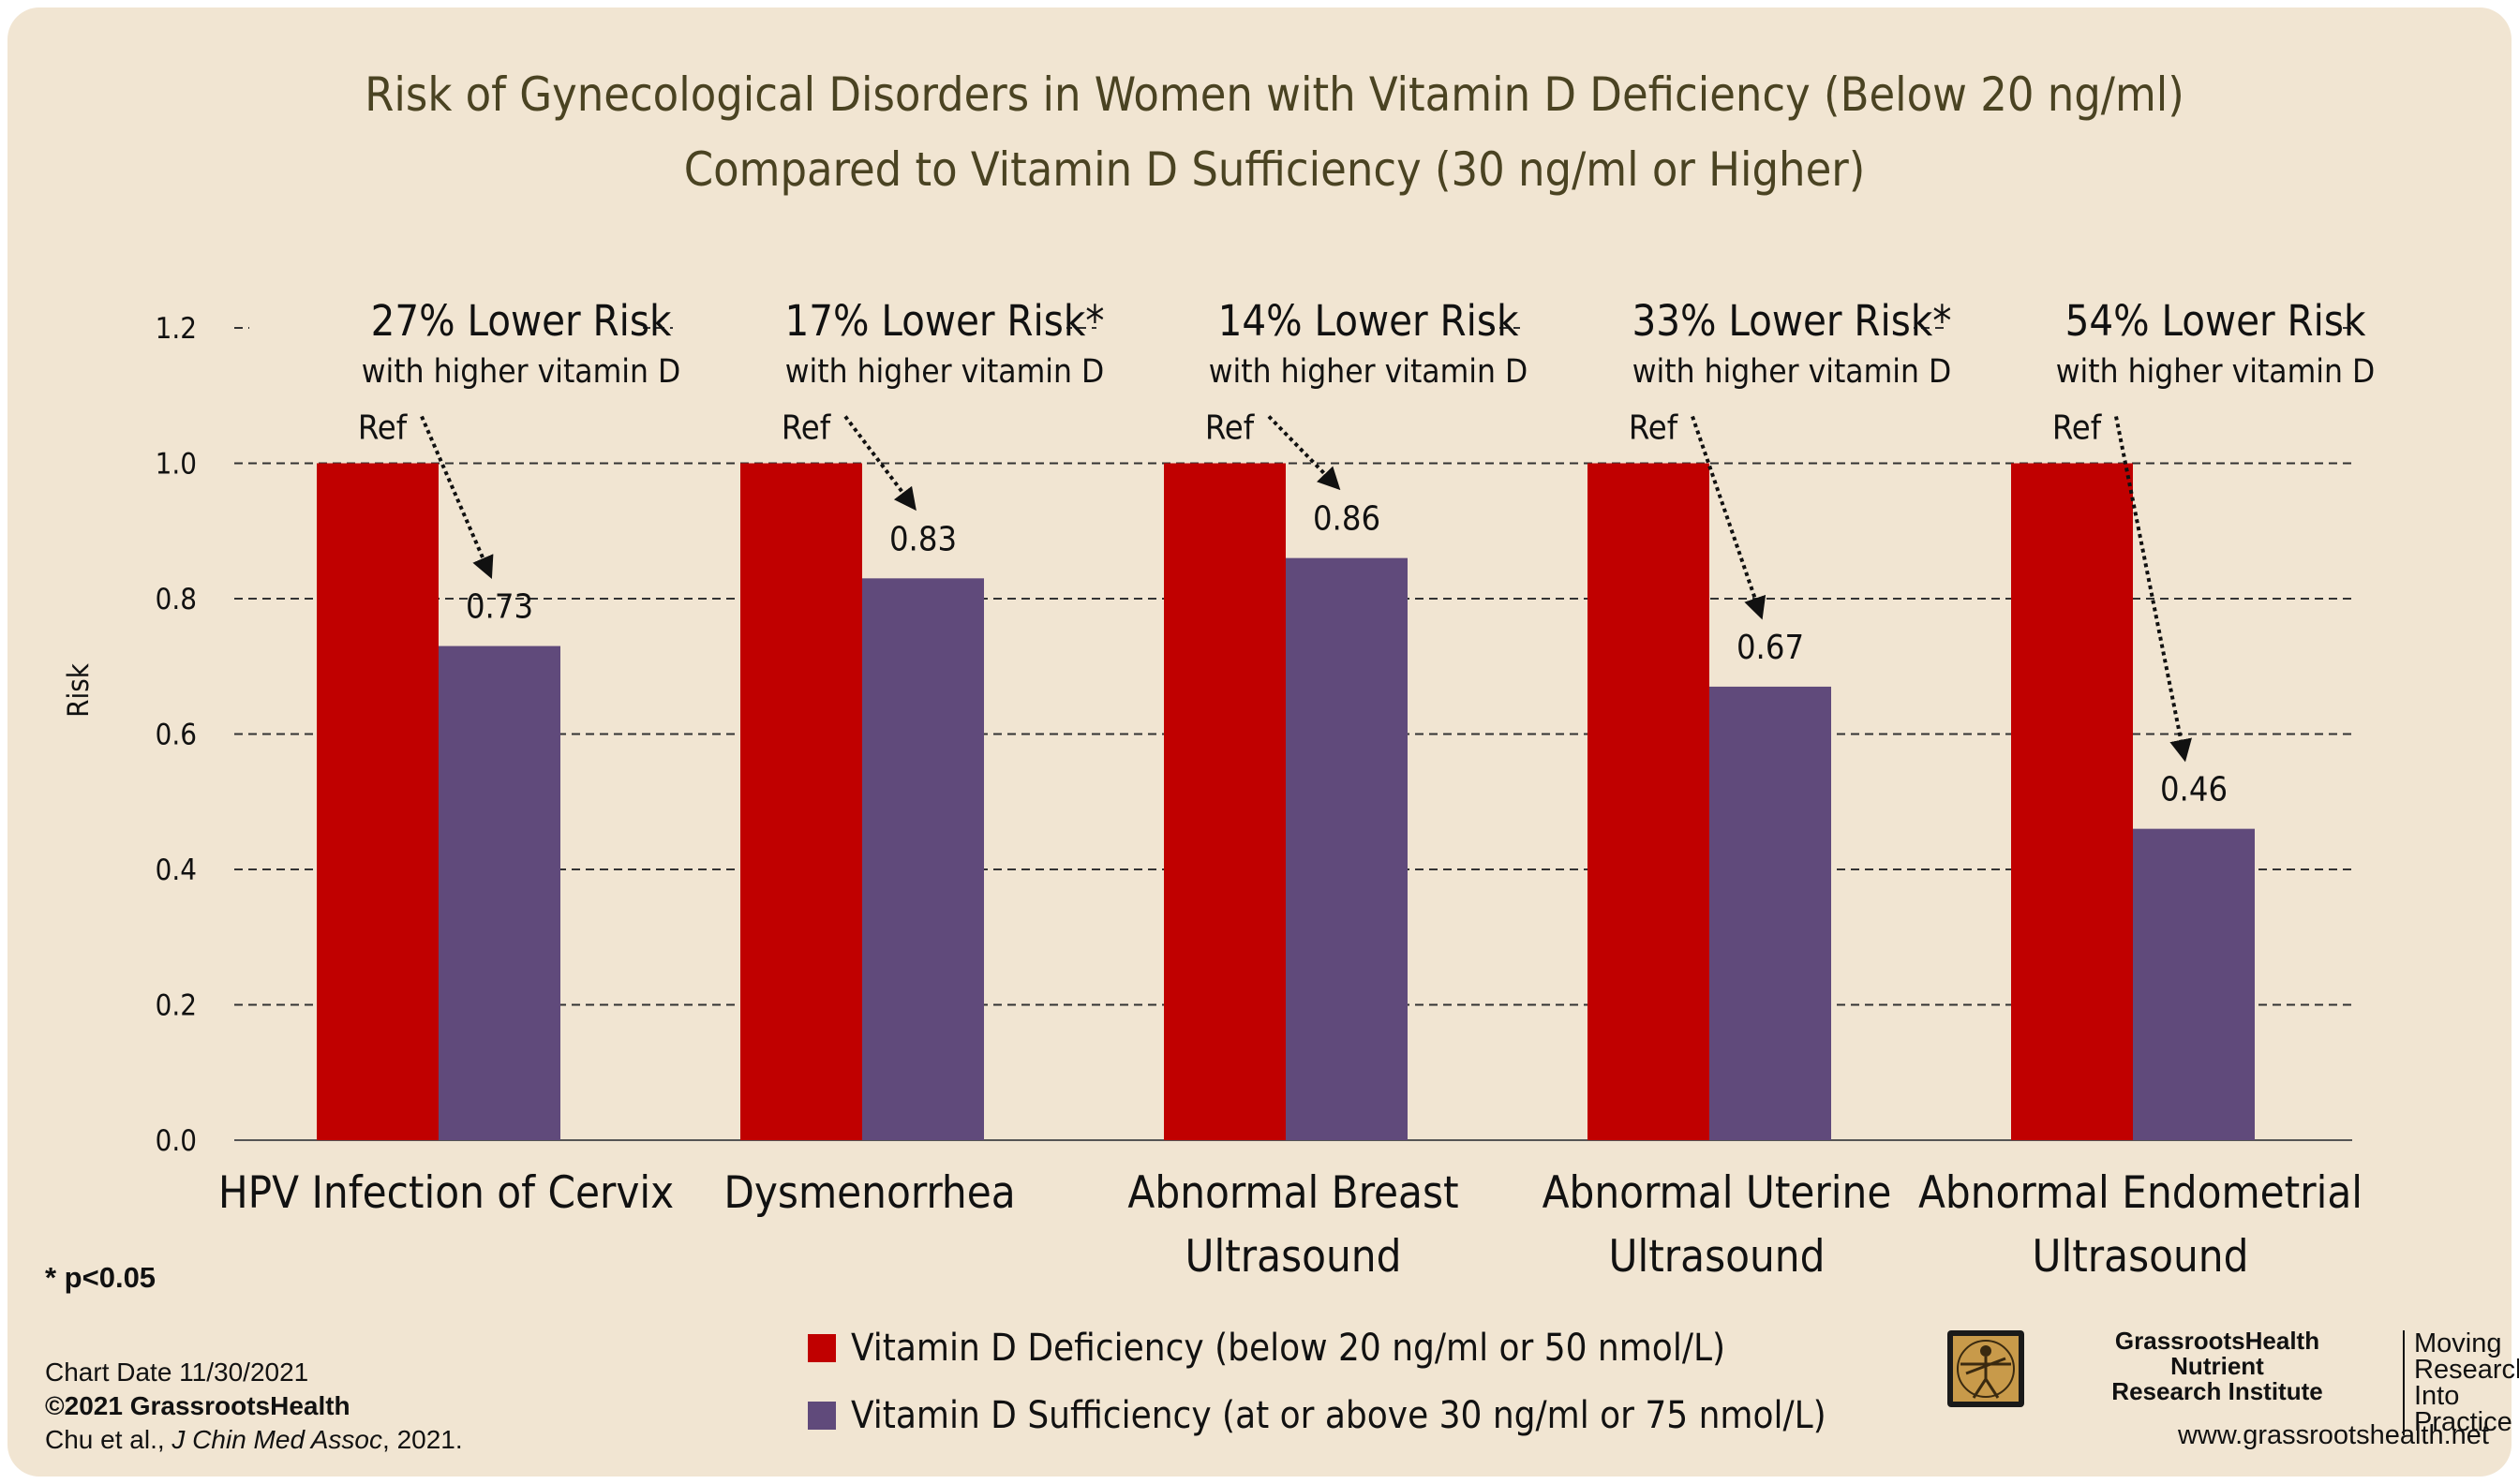 The image size is (2519, 1484). I want to click on logo-tag-line3: Into Practice, so click(2463, 1409).